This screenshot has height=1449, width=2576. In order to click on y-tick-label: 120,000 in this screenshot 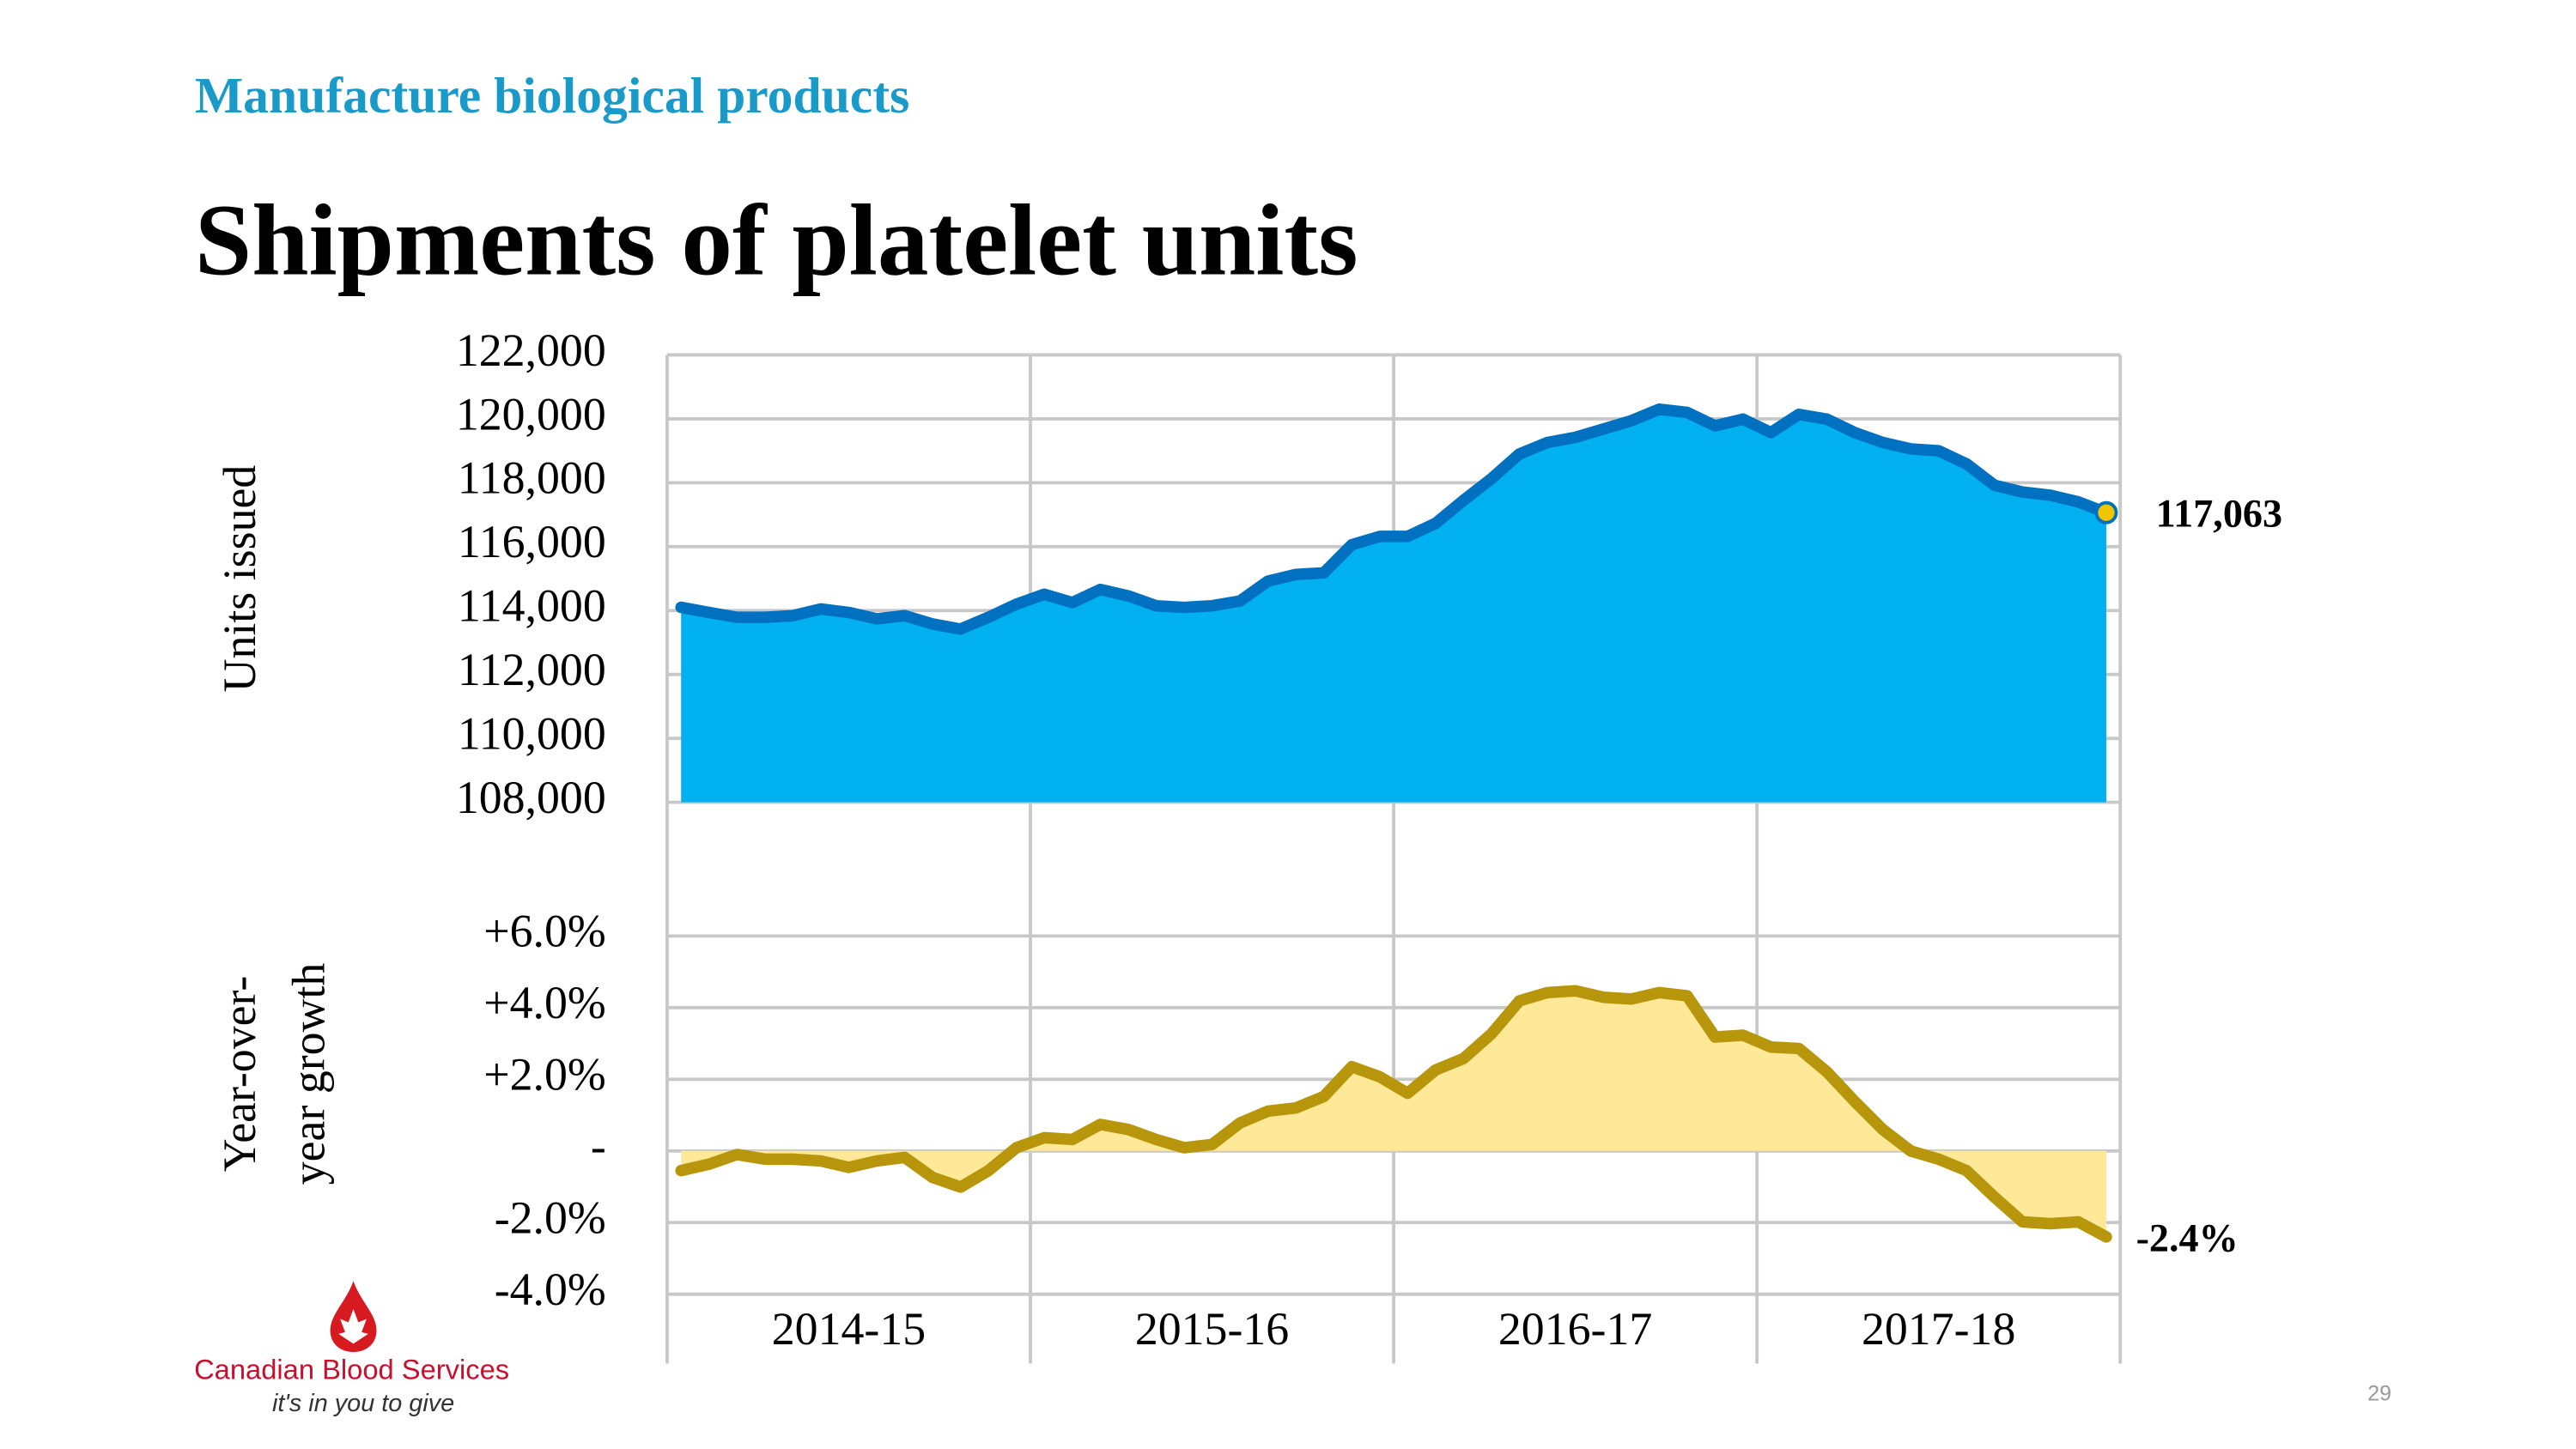, I will do `click(531, 414)`.